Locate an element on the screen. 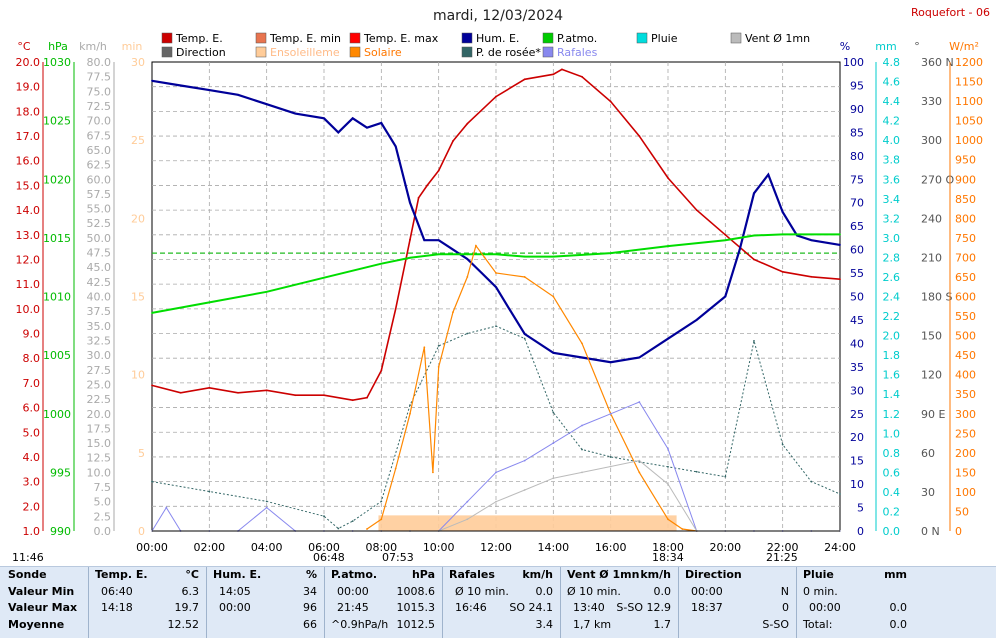  axis-tick-wind: 47.5 is located at coordinates (99, 253).